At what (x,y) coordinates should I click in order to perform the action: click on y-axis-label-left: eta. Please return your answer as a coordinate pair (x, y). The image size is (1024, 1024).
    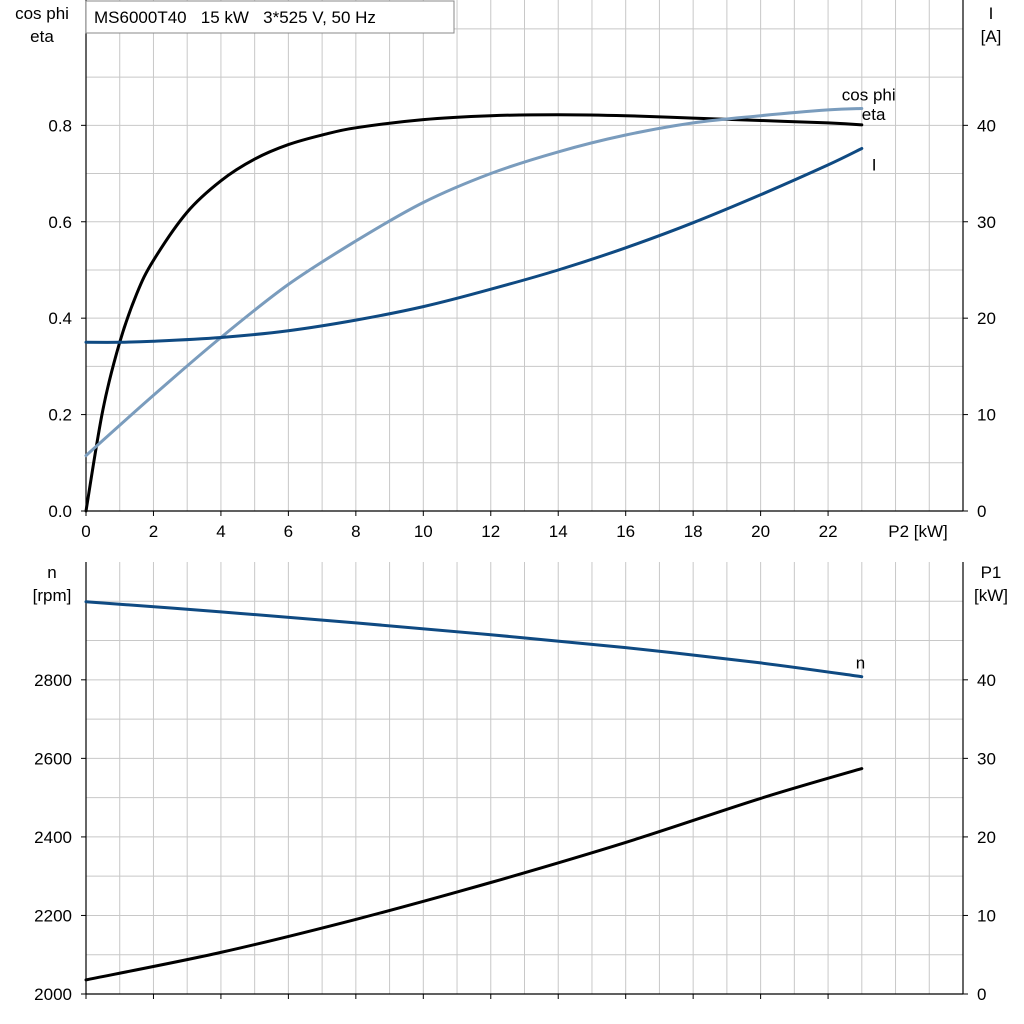
    Looking at the image, I should click on (42, 36).